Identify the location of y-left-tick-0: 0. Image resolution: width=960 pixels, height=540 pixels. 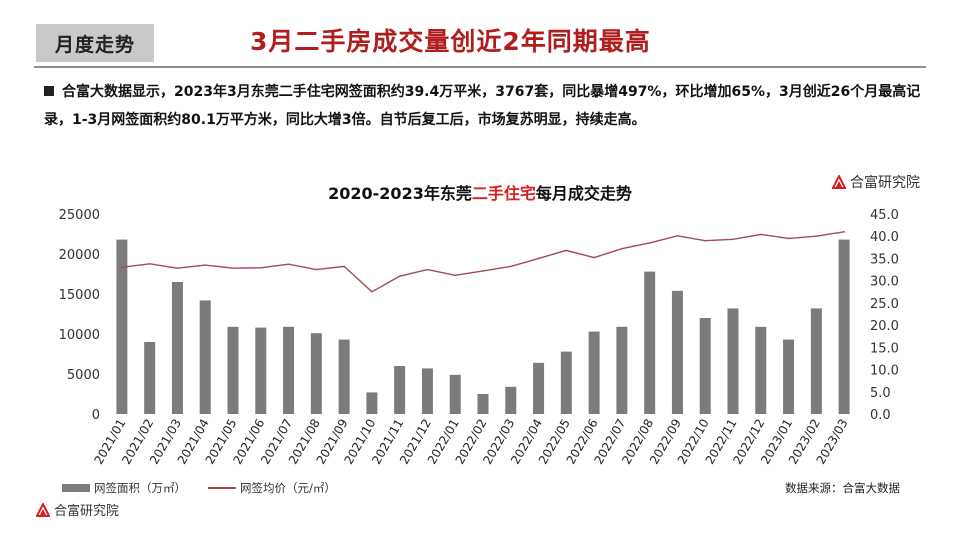
(96, 415).